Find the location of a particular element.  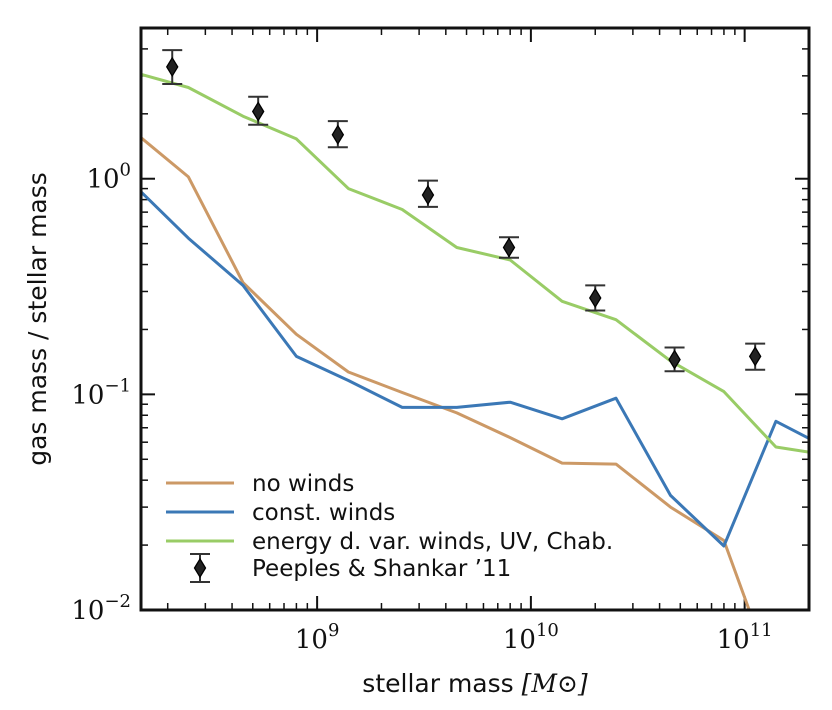

x-tick-label: 1010 is located at coordinates (531, 637).